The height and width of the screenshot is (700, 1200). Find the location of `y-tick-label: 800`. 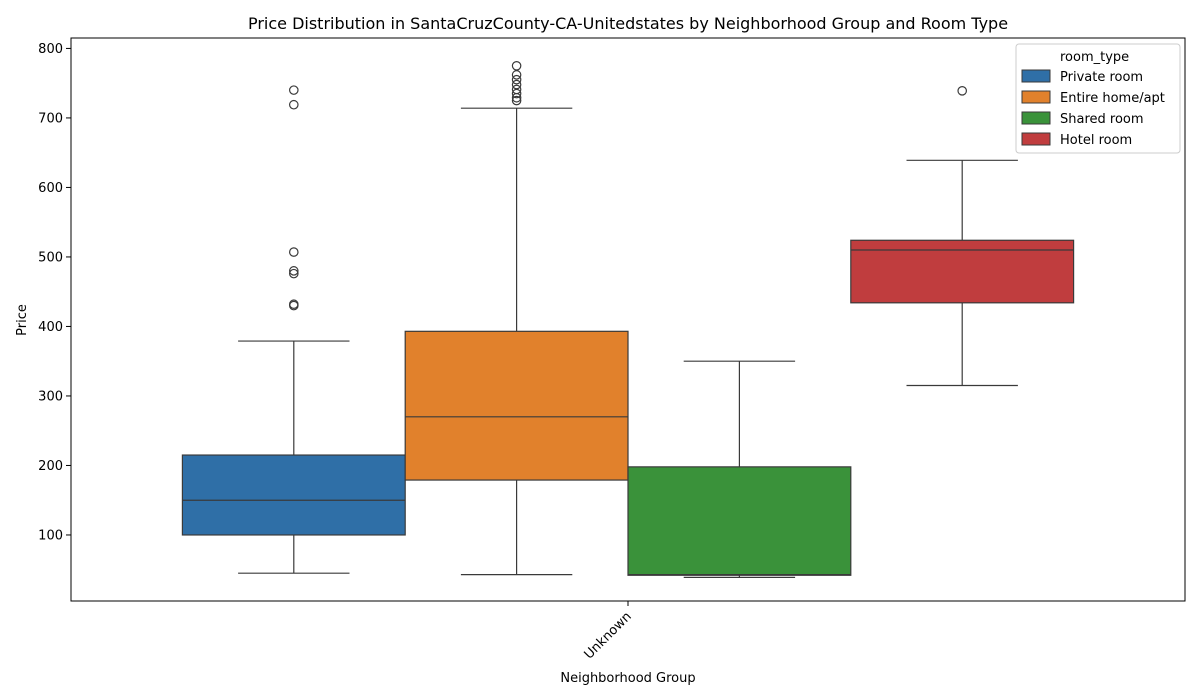

y-tick-label: 800 is located at coordinates (50, 49).